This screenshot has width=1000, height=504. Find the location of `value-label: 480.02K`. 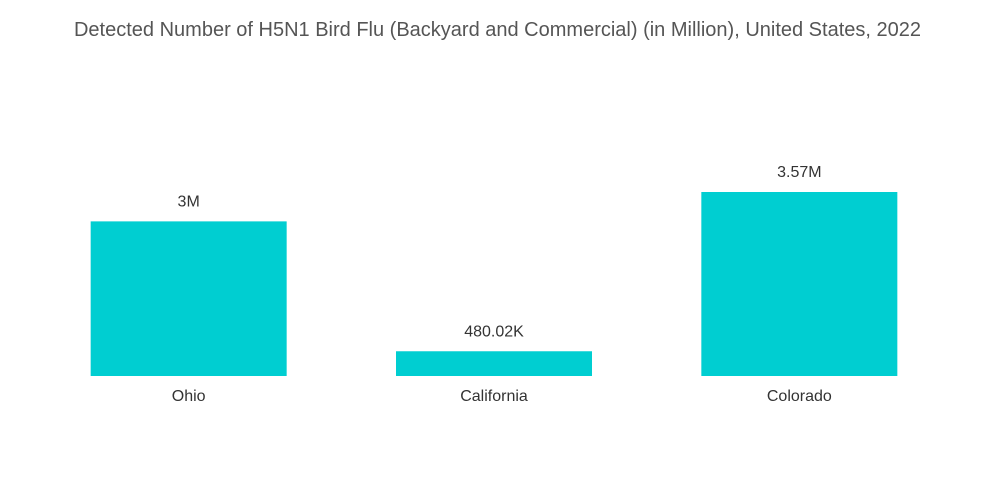

value-label: 480.02K is located at coordinates (494, 331).